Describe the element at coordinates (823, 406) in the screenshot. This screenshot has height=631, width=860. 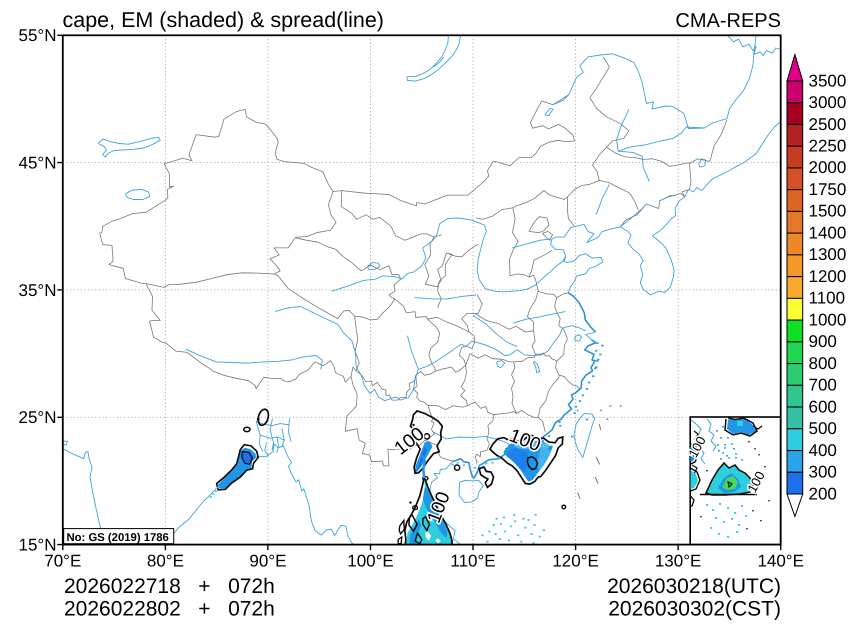
I see `svg-text: 600` at that location.